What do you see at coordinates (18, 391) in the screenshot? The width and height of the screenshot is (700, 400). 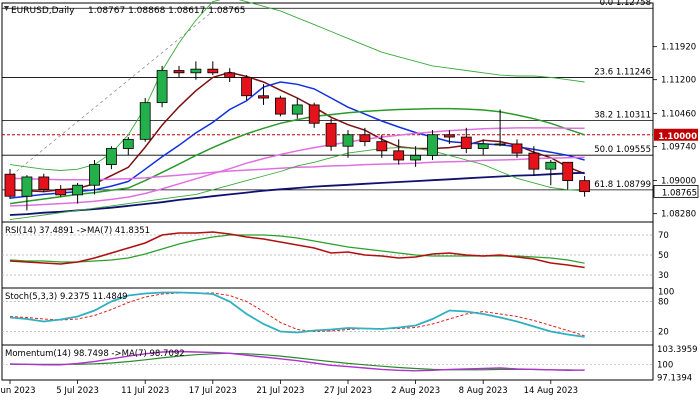 I see `x-tick-label: 29 Jun 2023` at bounding box center [18, 391].